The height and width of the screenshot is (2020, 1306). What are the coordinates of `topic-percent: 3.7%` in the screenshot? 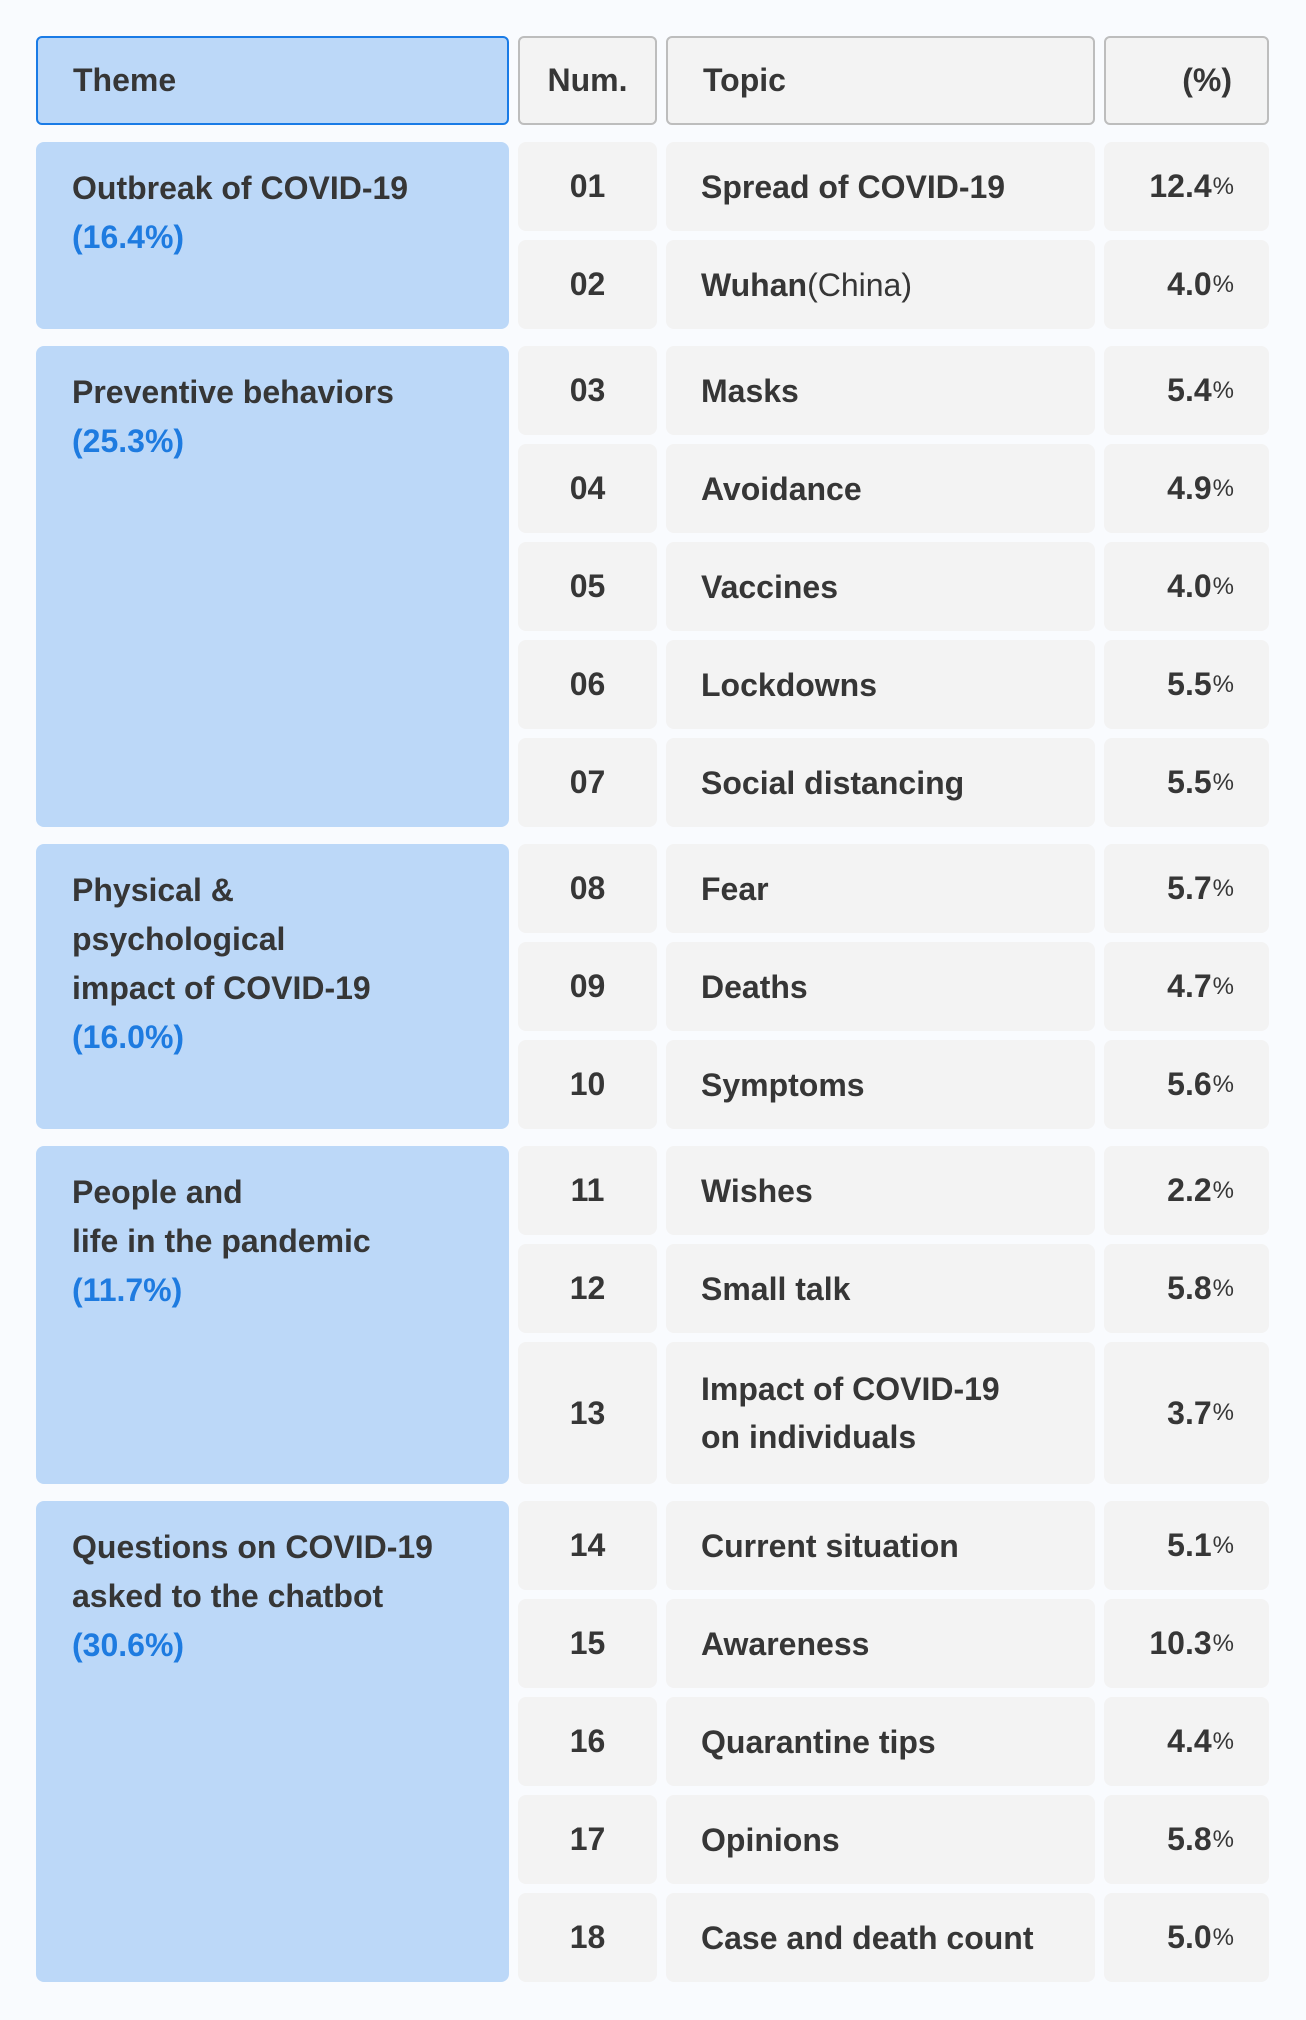 It's located at (1186, 1413).